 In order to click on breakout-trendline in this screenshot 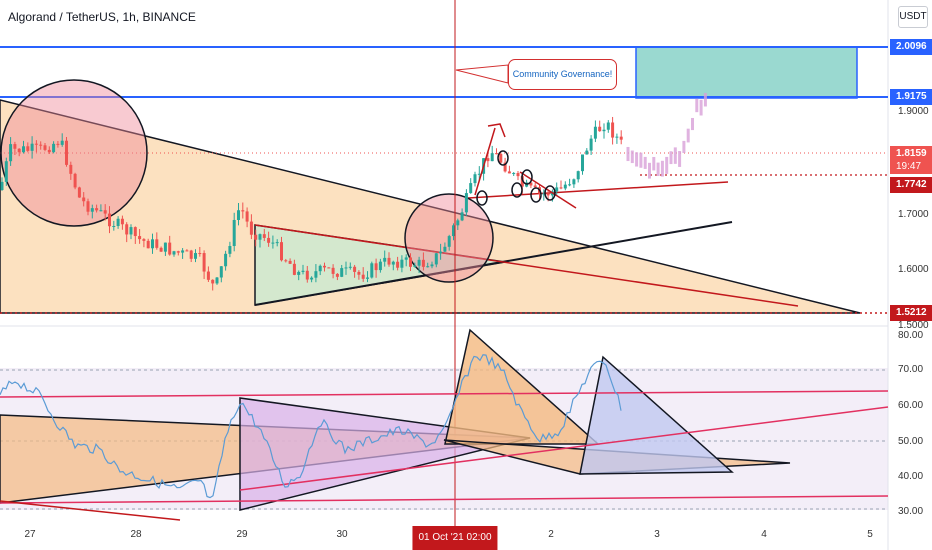, I will do `click(598, 190)`.